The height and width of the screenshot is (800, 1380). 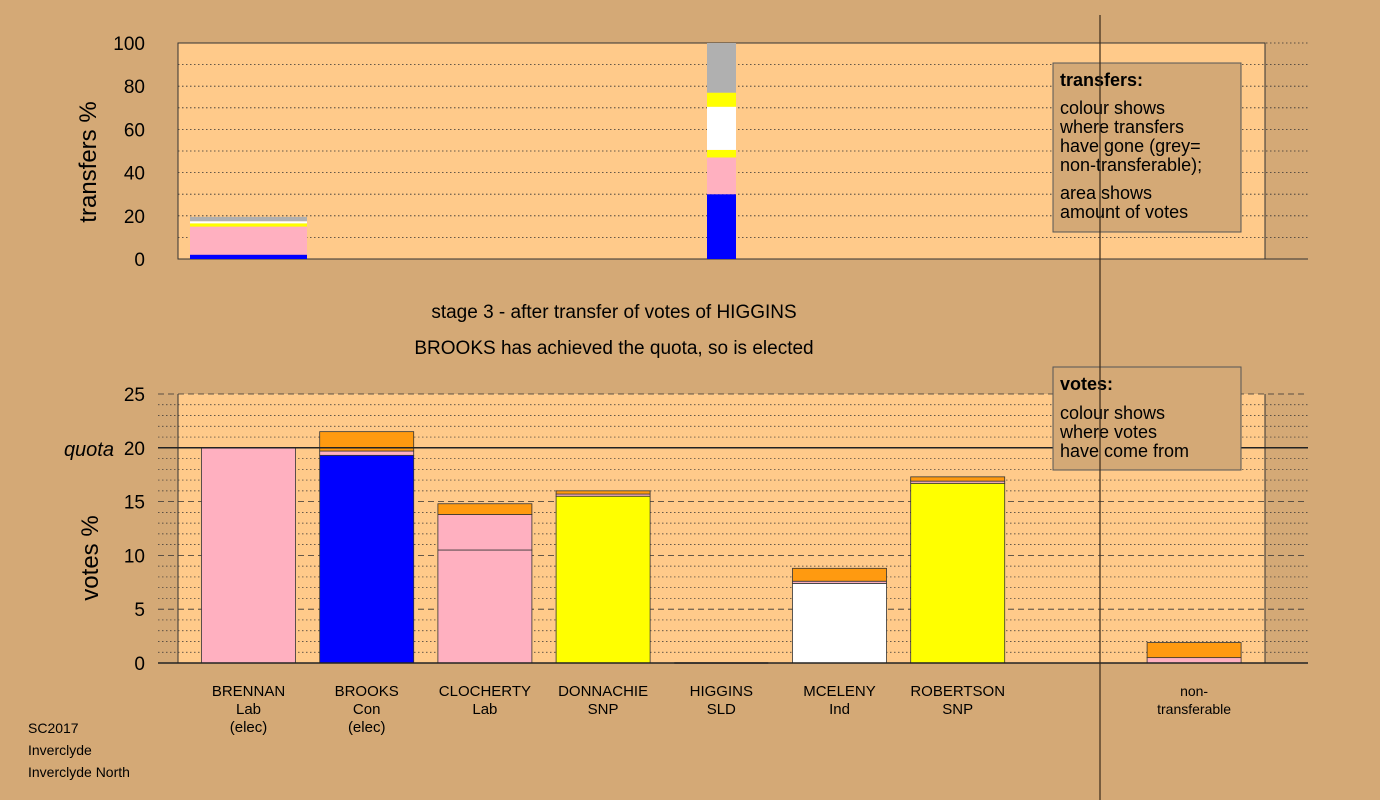 What do you see at coordinates (1086, 384) in the screenshot?
I see `votes-legend-title: votes:` at bounding box center [1086, 384].